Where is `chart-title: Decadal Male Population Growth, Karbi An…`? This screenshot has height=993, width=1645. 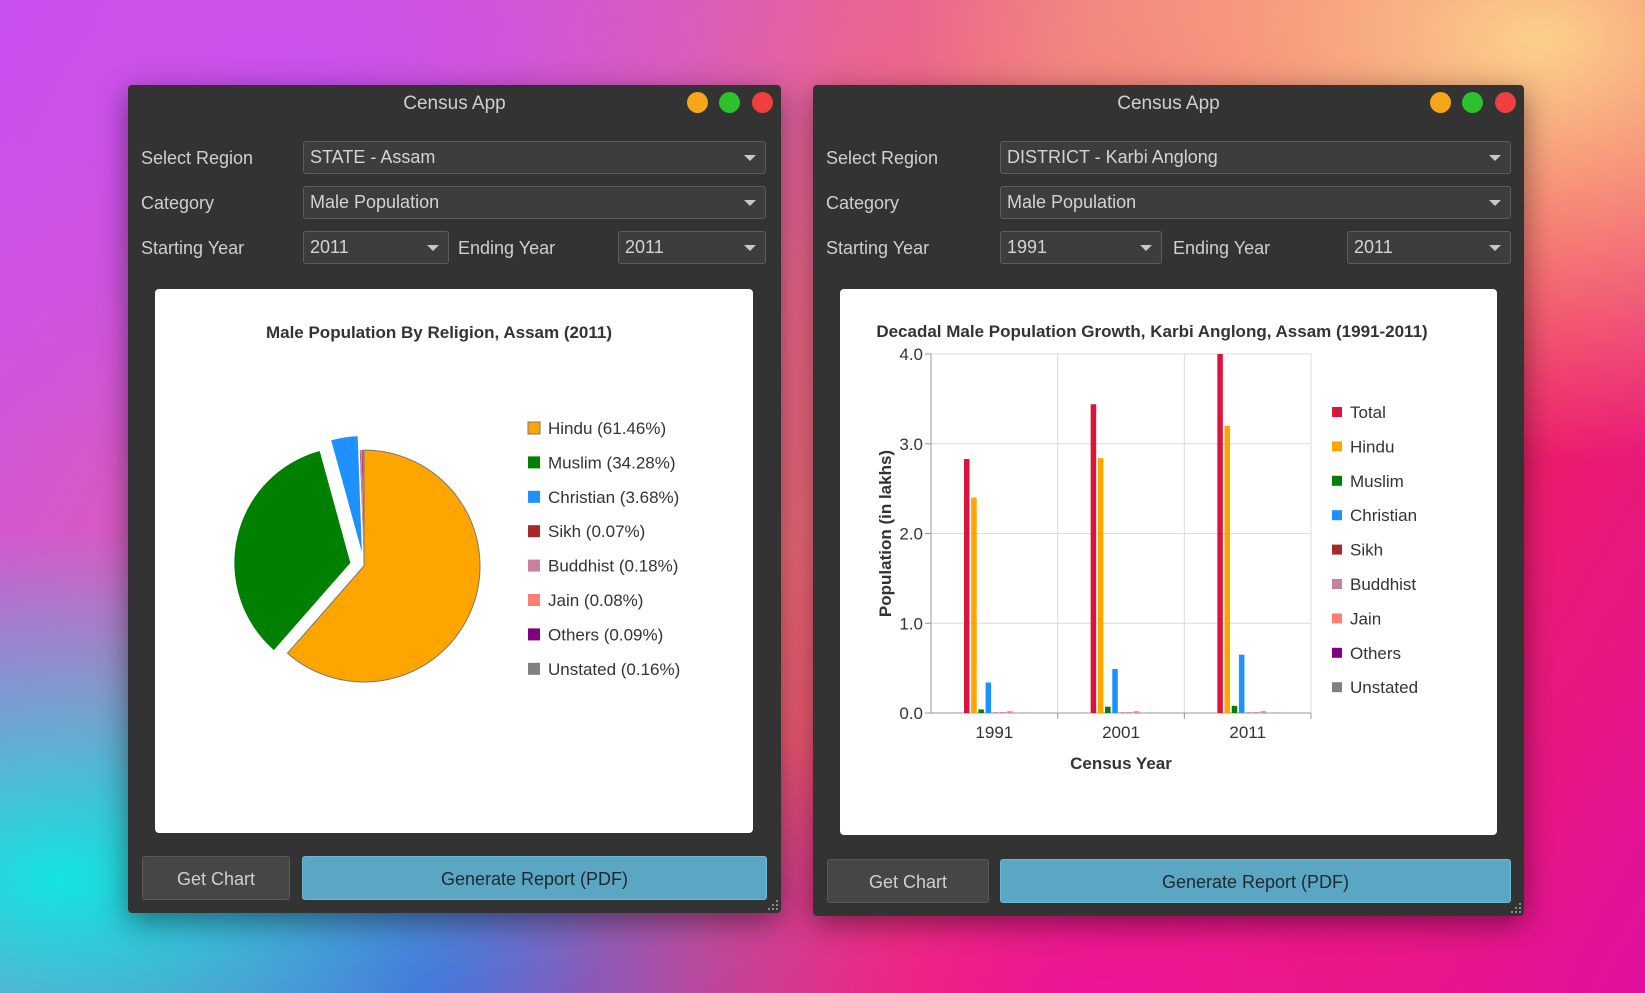 chart-title: Decadal Male Population Growth, Karbi An… is located at coordinates (1151, 331).